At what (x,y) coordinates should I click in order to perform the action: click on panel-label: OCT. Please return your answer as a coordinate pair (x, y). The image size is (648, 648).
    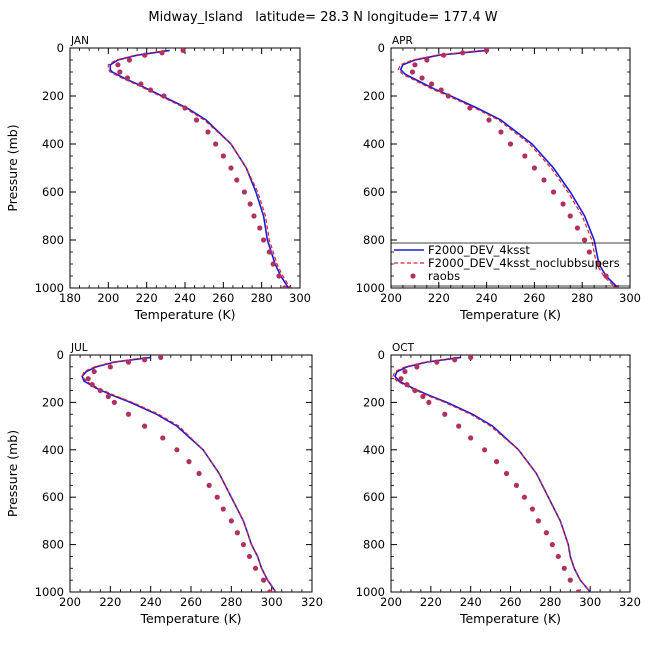
    Looking at the image, I should click on (403, 348).